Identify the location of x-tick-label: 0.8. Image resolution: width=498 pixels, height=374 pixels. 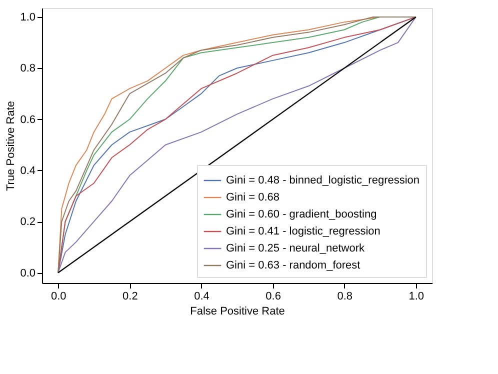
(344, 296).